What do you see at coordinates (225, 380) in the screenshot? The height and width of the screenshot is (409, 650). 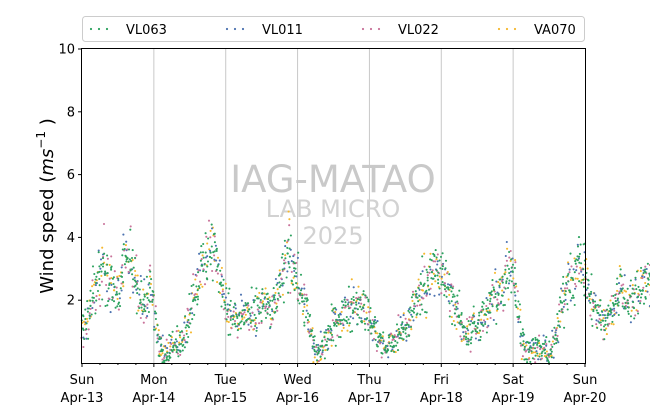 I see `x-tick-day: Tue` at bounding box center [225, 380].